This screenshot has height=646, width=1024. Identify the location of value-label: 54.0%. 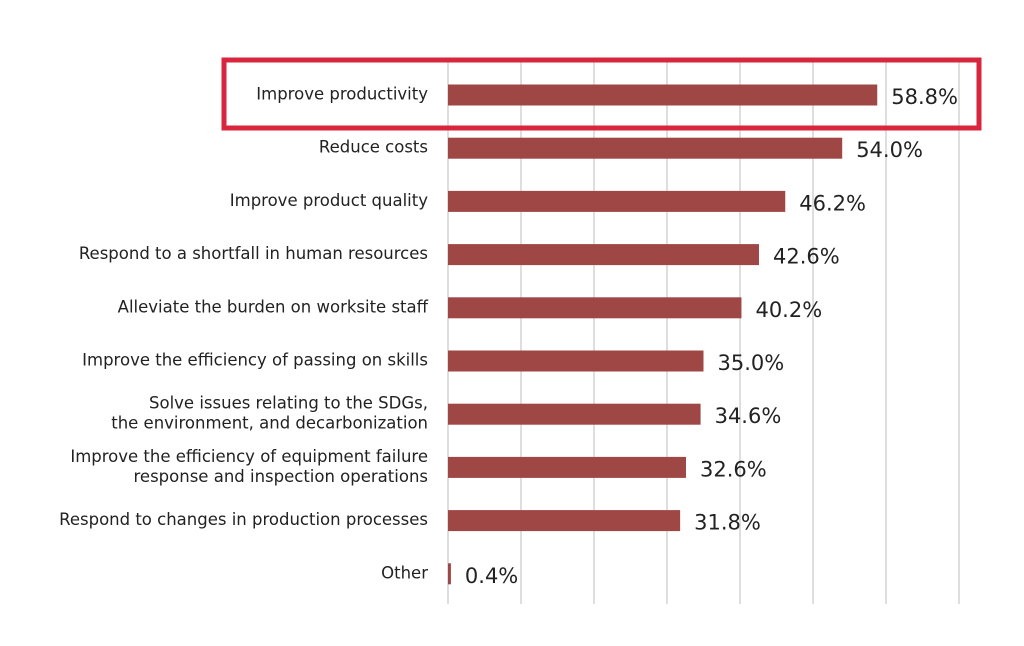
(889, 150).